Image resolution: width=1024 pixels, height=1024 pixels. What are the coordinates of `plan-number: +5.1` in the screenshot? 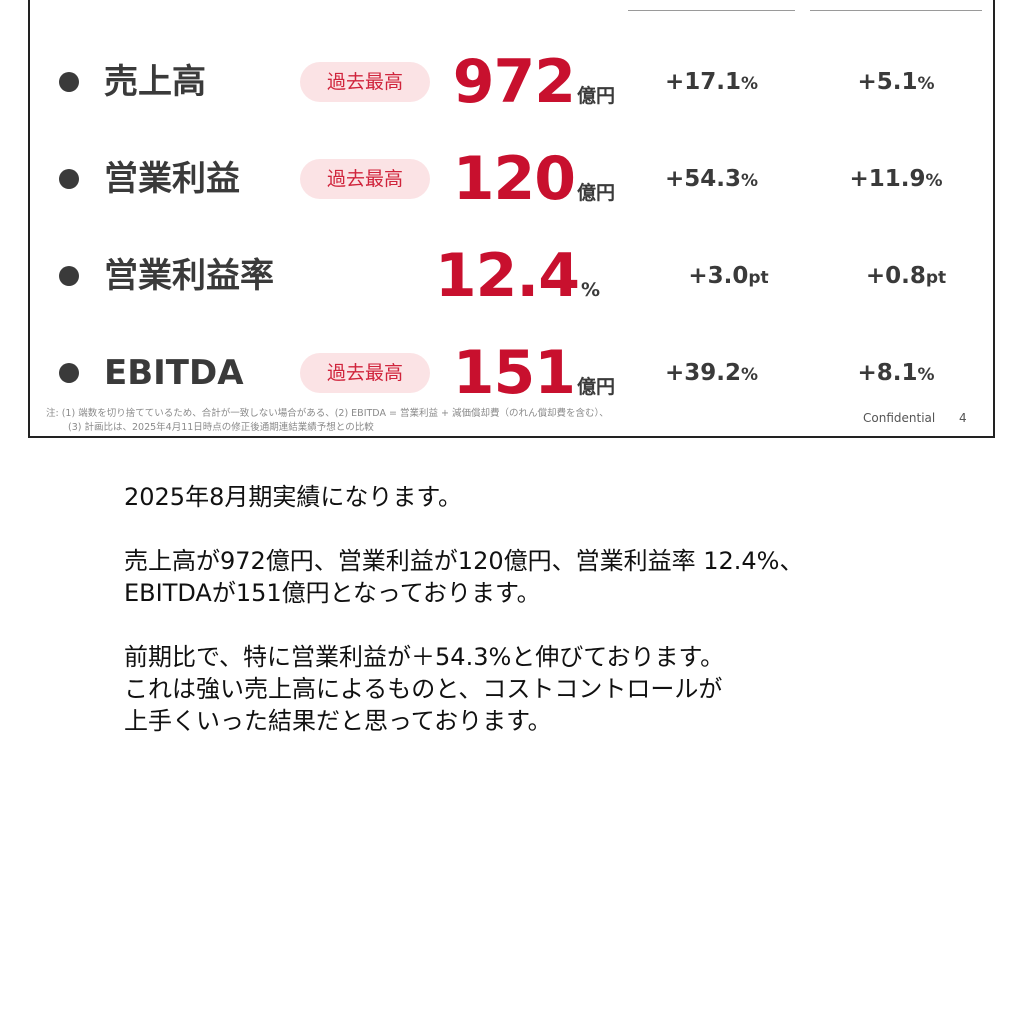 It's located at (887, 82).